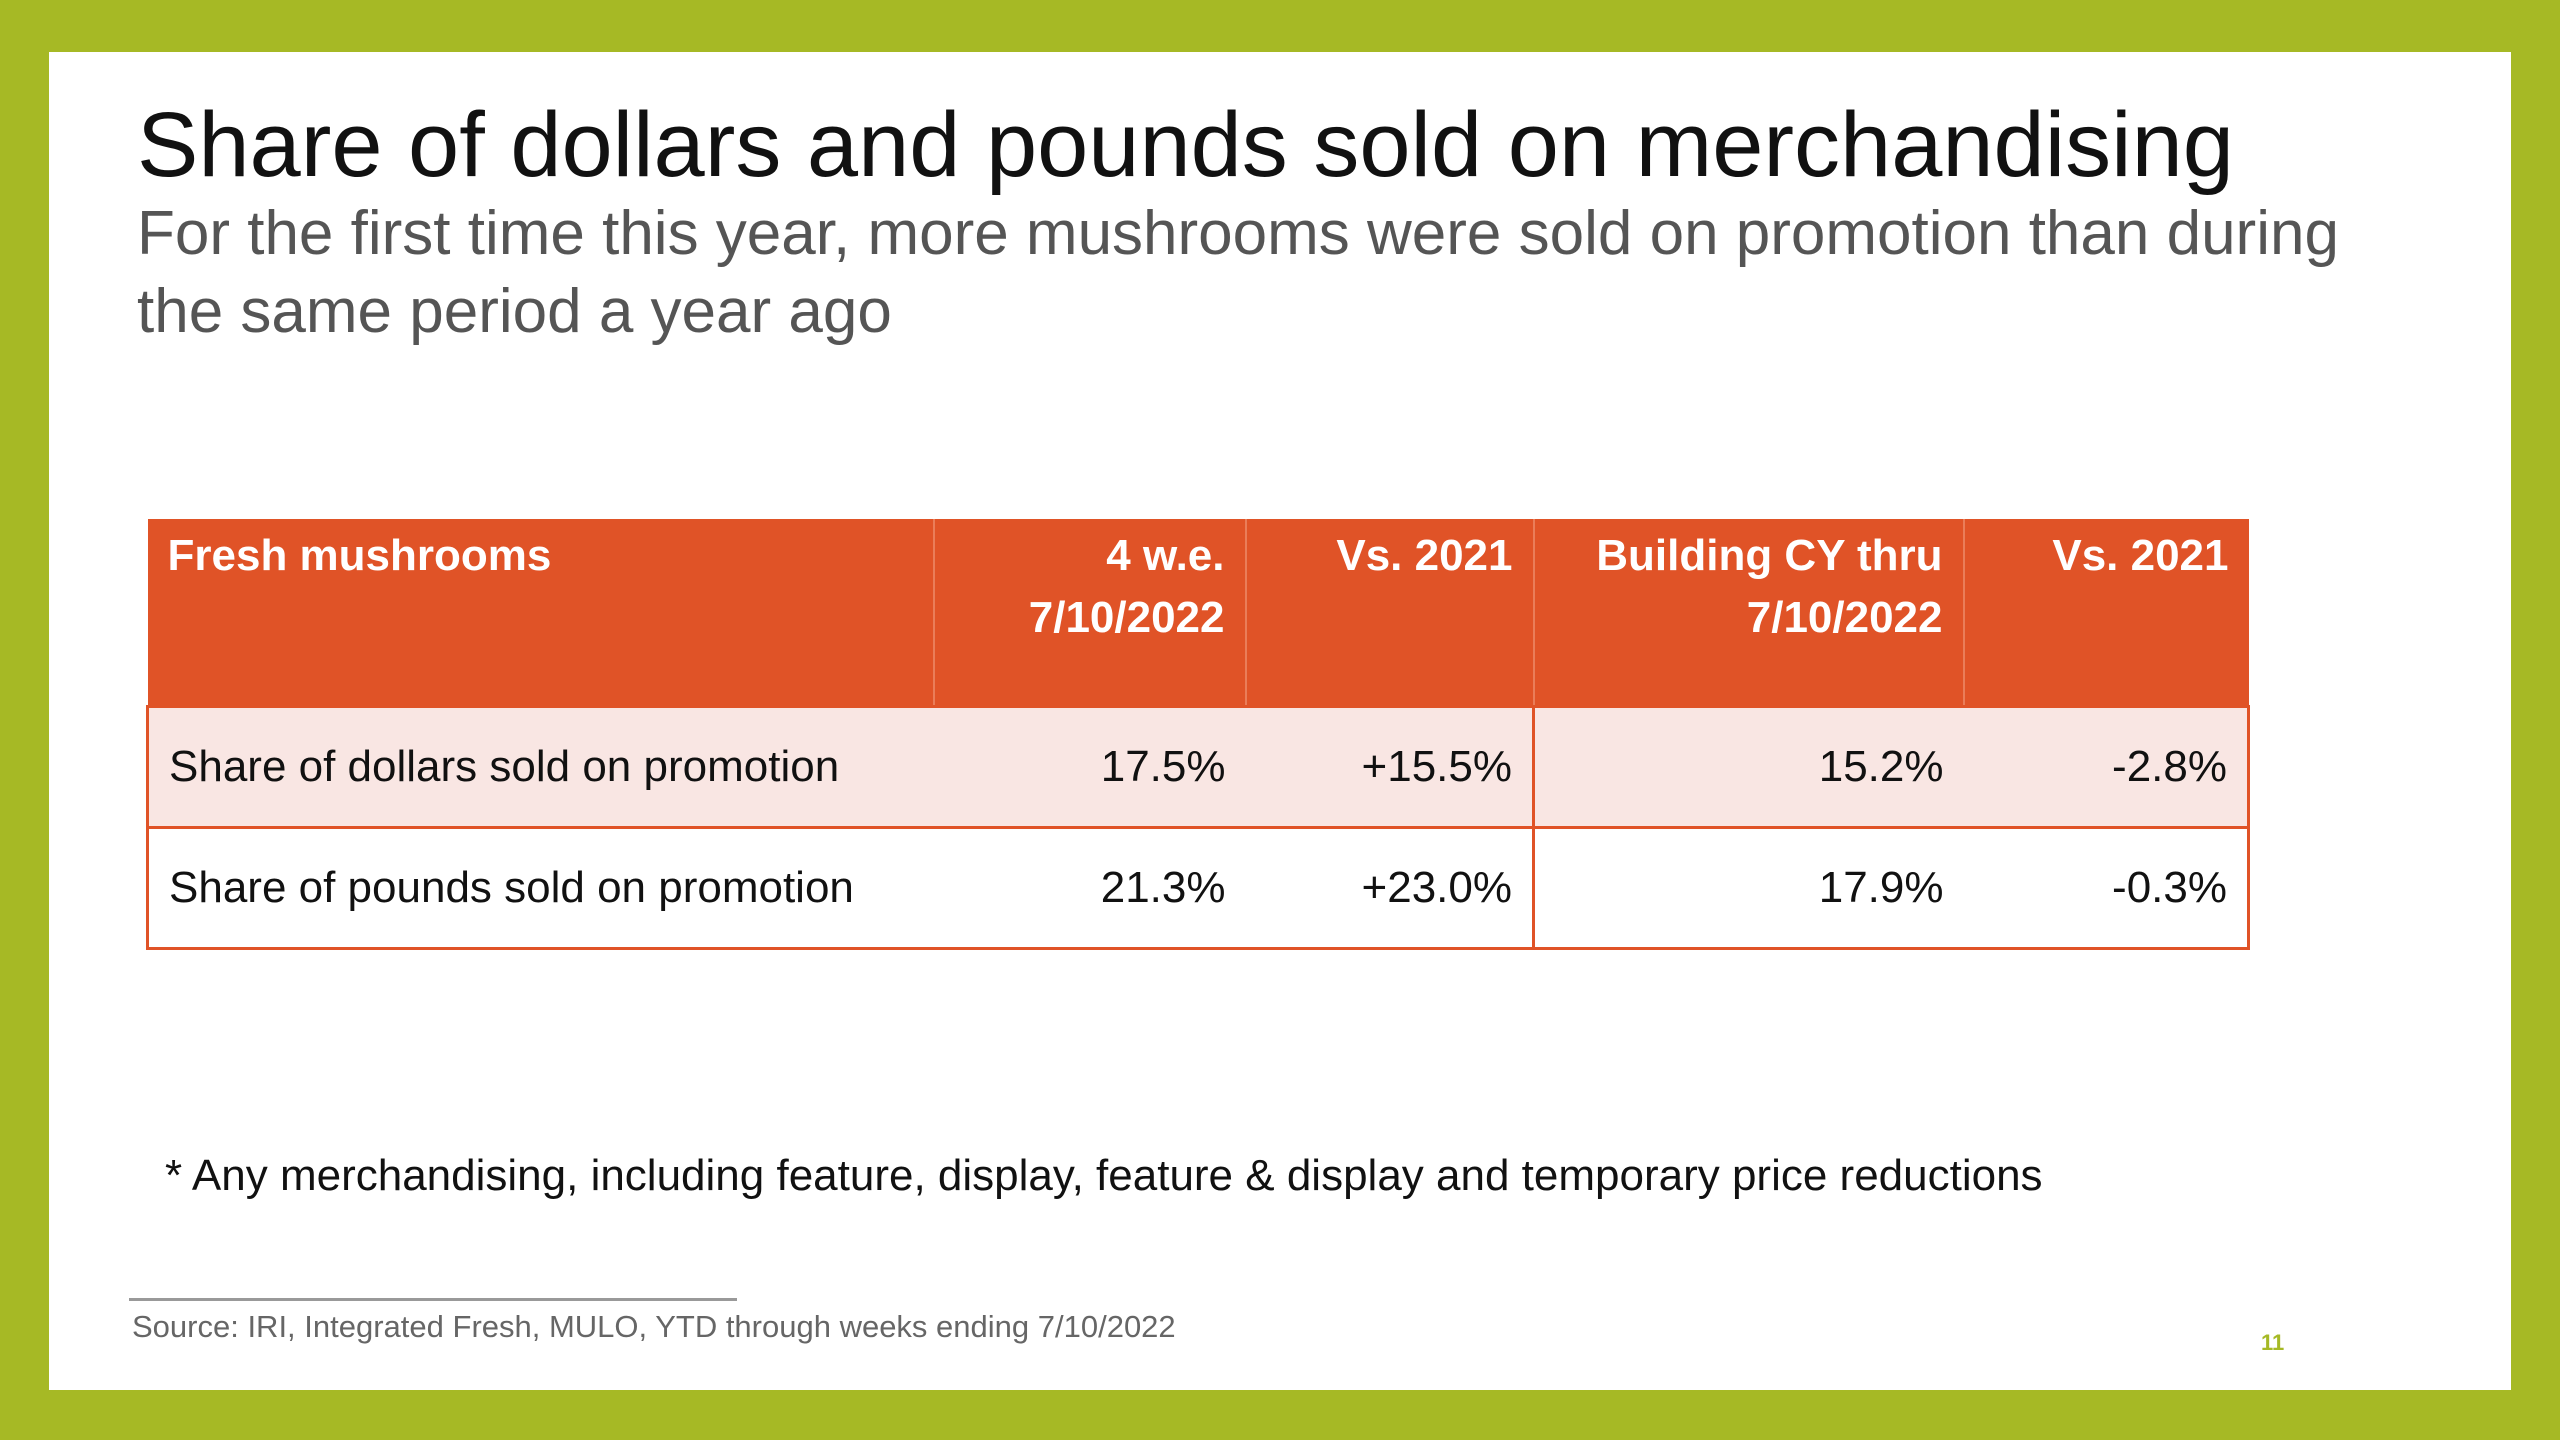 This screenshot has height=1440, width=2560. What do you see at coordinates (1769, 586) in the screenshot?
I see `header-label: Building CY thru 7/10/2022` at bounding box center [1769, 586].